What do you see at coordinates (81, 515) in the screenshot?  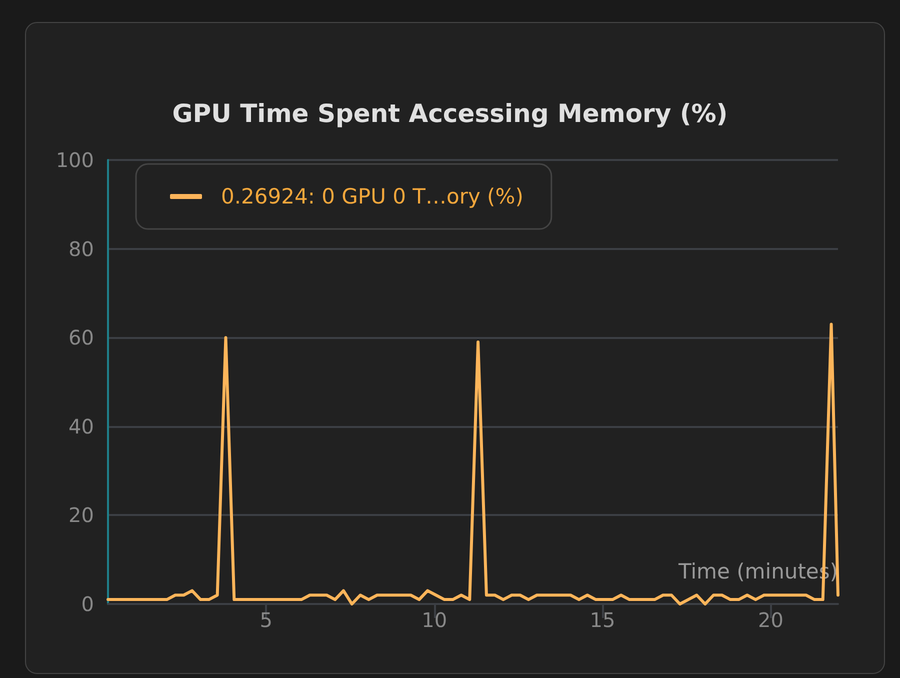 I see `y-tick-label: 20` at bounding box center [81, 515].